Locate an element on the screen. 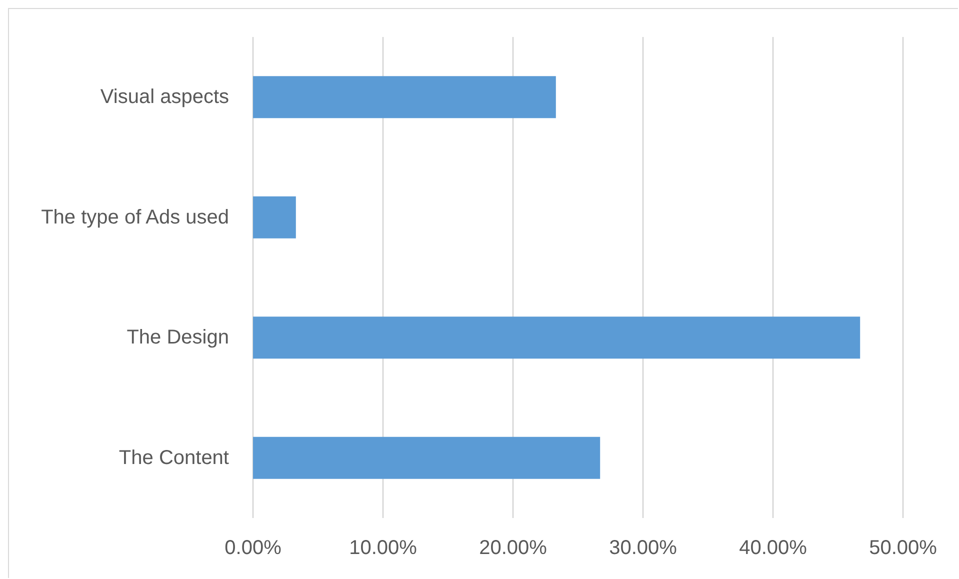 The width and height of the screenshot is (959, 579). x-tick-label: 50.00% is located at coordinates (903, 548).